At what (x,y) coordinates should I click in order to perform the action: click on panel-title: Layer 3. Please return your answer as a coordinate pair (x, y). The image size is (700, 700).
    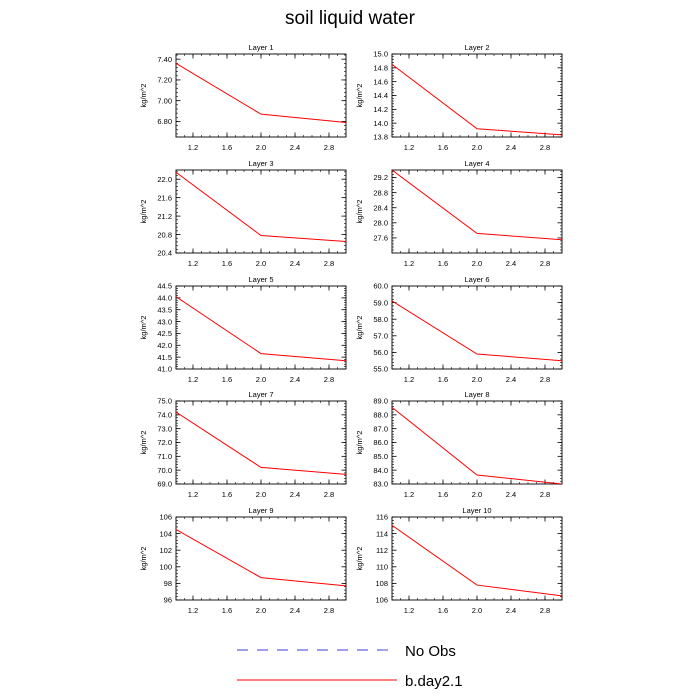
    Looking at the image, I should click on (260, 163).